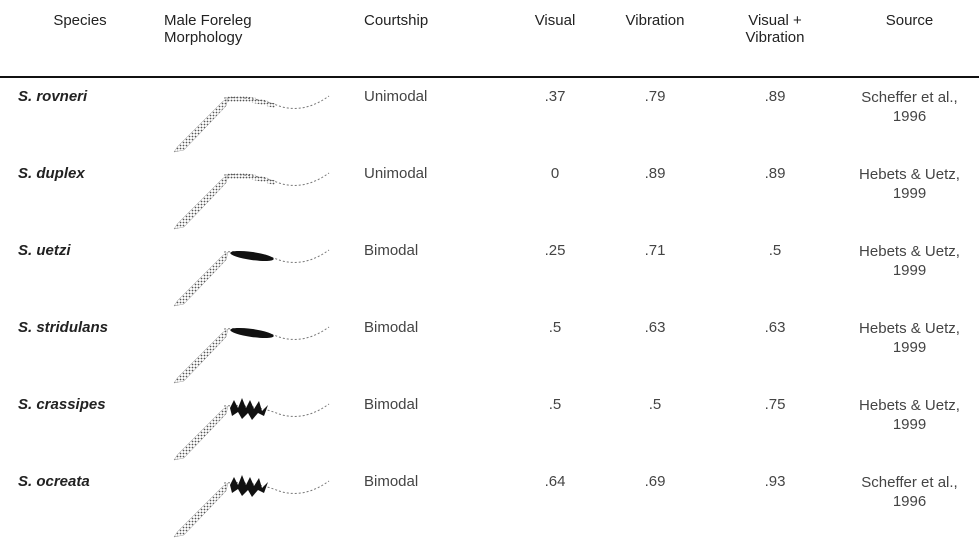 Image resolution: width=979 pixels, height=548 pixels. I want to click on species: S. stridulans, so click(63, 327).